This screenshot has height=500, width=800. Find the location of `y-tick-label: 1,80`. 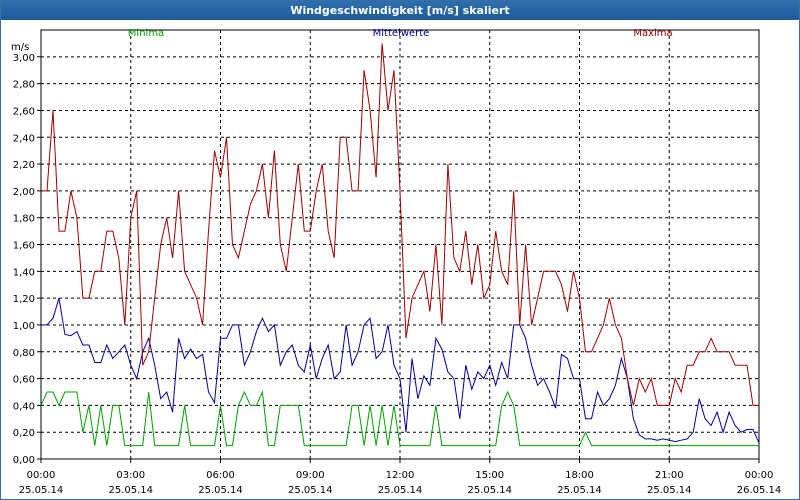

y-tick-label: 1,80 is located at coordinates (24, 219).